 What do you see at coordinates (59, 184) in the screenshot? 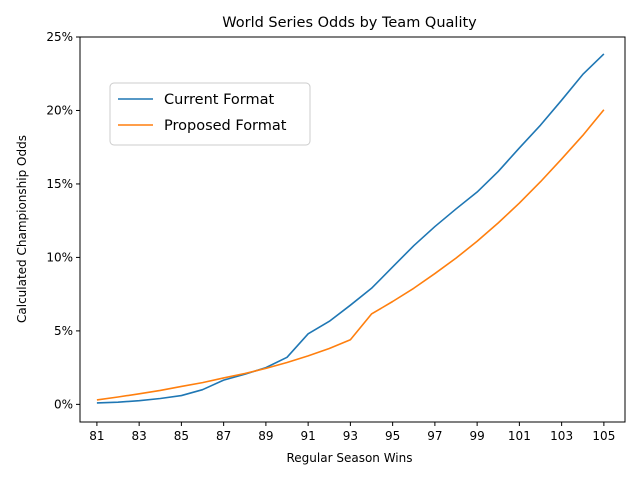
I see `y-tick-label: 15%` at bounding box center [59, 184].